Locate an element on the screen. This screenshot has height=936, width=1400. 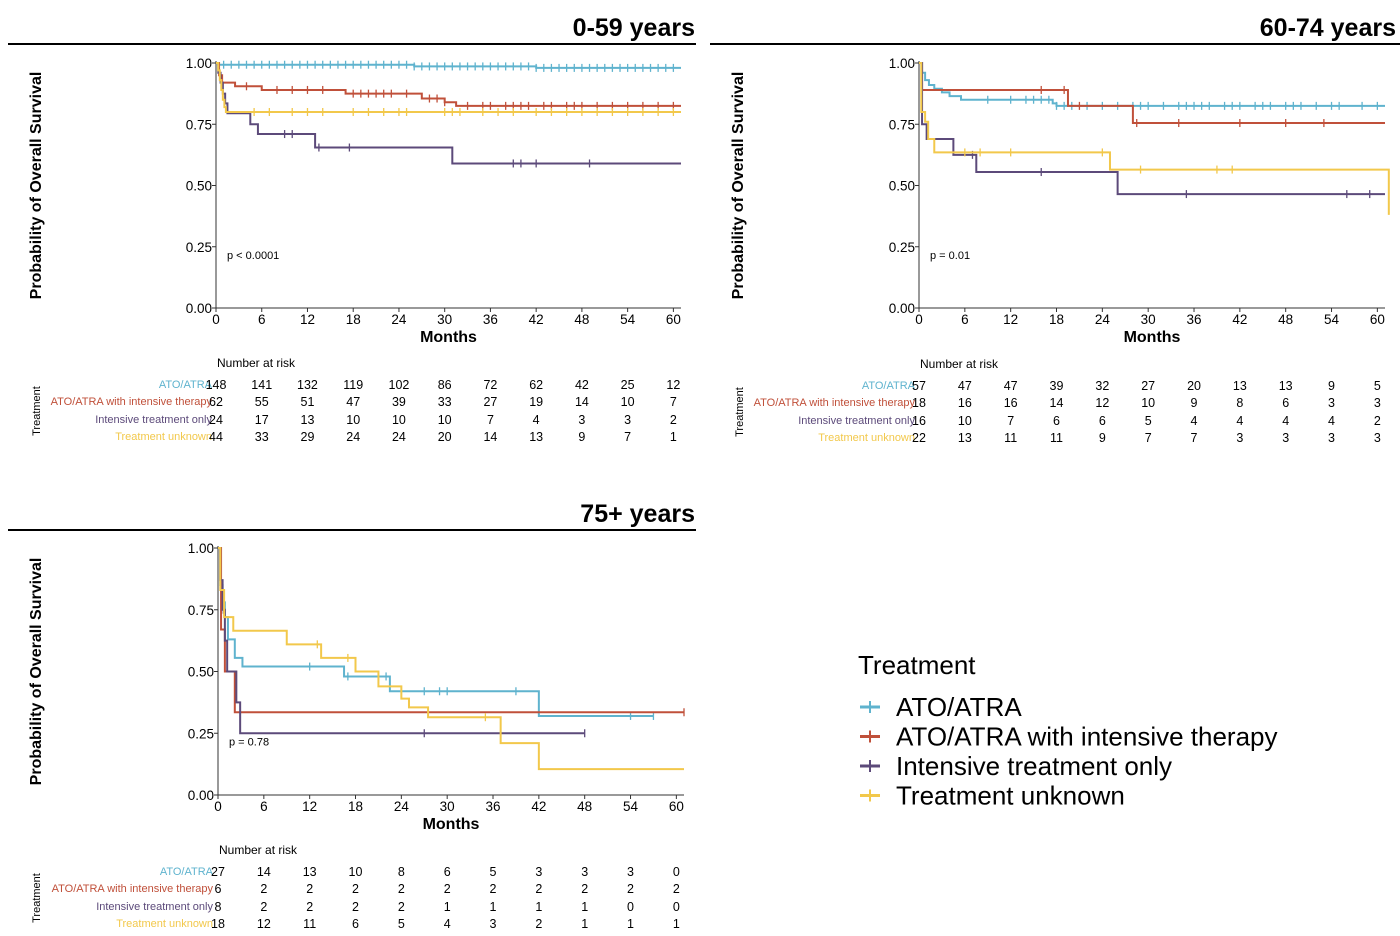
risk-value: 9 is located at coordinates (1331, 386).